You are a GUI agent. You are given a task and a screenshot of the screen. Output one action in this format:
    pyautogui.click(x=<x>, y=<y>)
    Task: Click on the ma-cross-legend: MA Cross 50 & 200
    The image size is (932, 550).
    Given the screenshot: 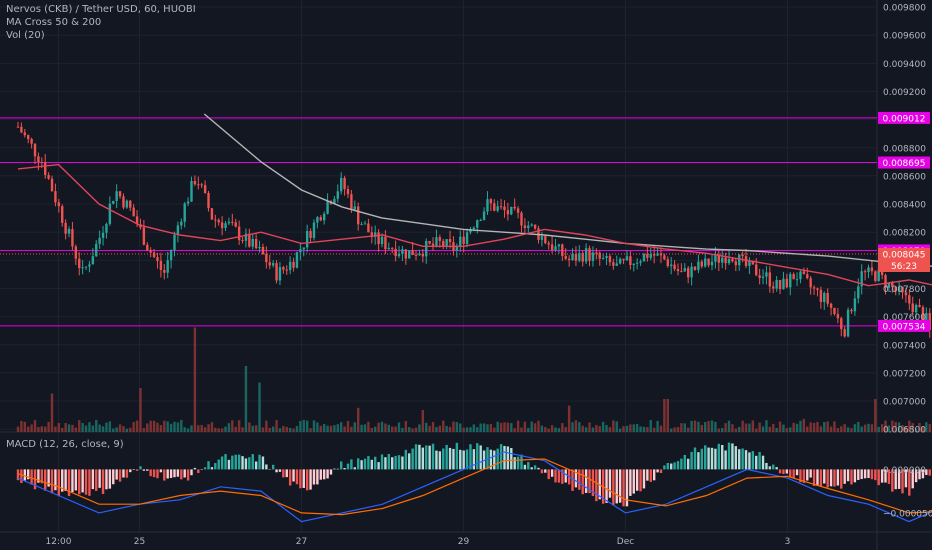 What is the action you would take?
    pyautogui.click(x=54, y=22)
    